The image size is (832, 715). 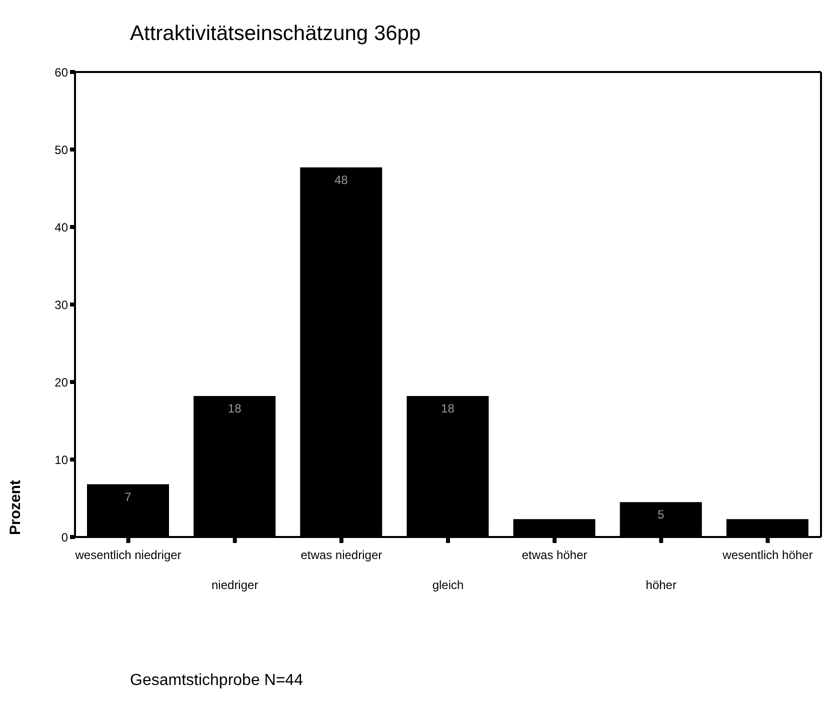 I want to click on y-tick-label: 40, so click(x=61, y=227).